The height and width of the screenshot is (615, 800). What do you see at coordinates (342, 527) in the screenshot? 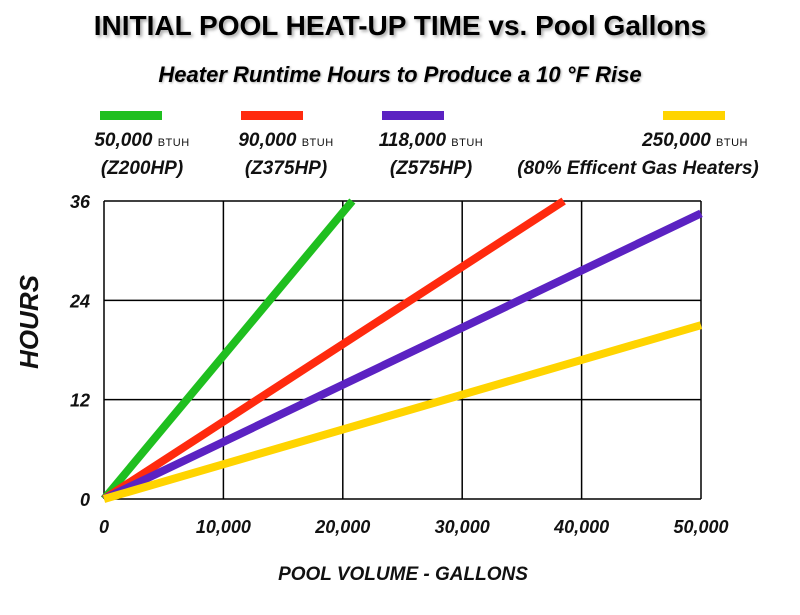
I see `x-tick-label: 20,000` at bounding box center [342, 527].